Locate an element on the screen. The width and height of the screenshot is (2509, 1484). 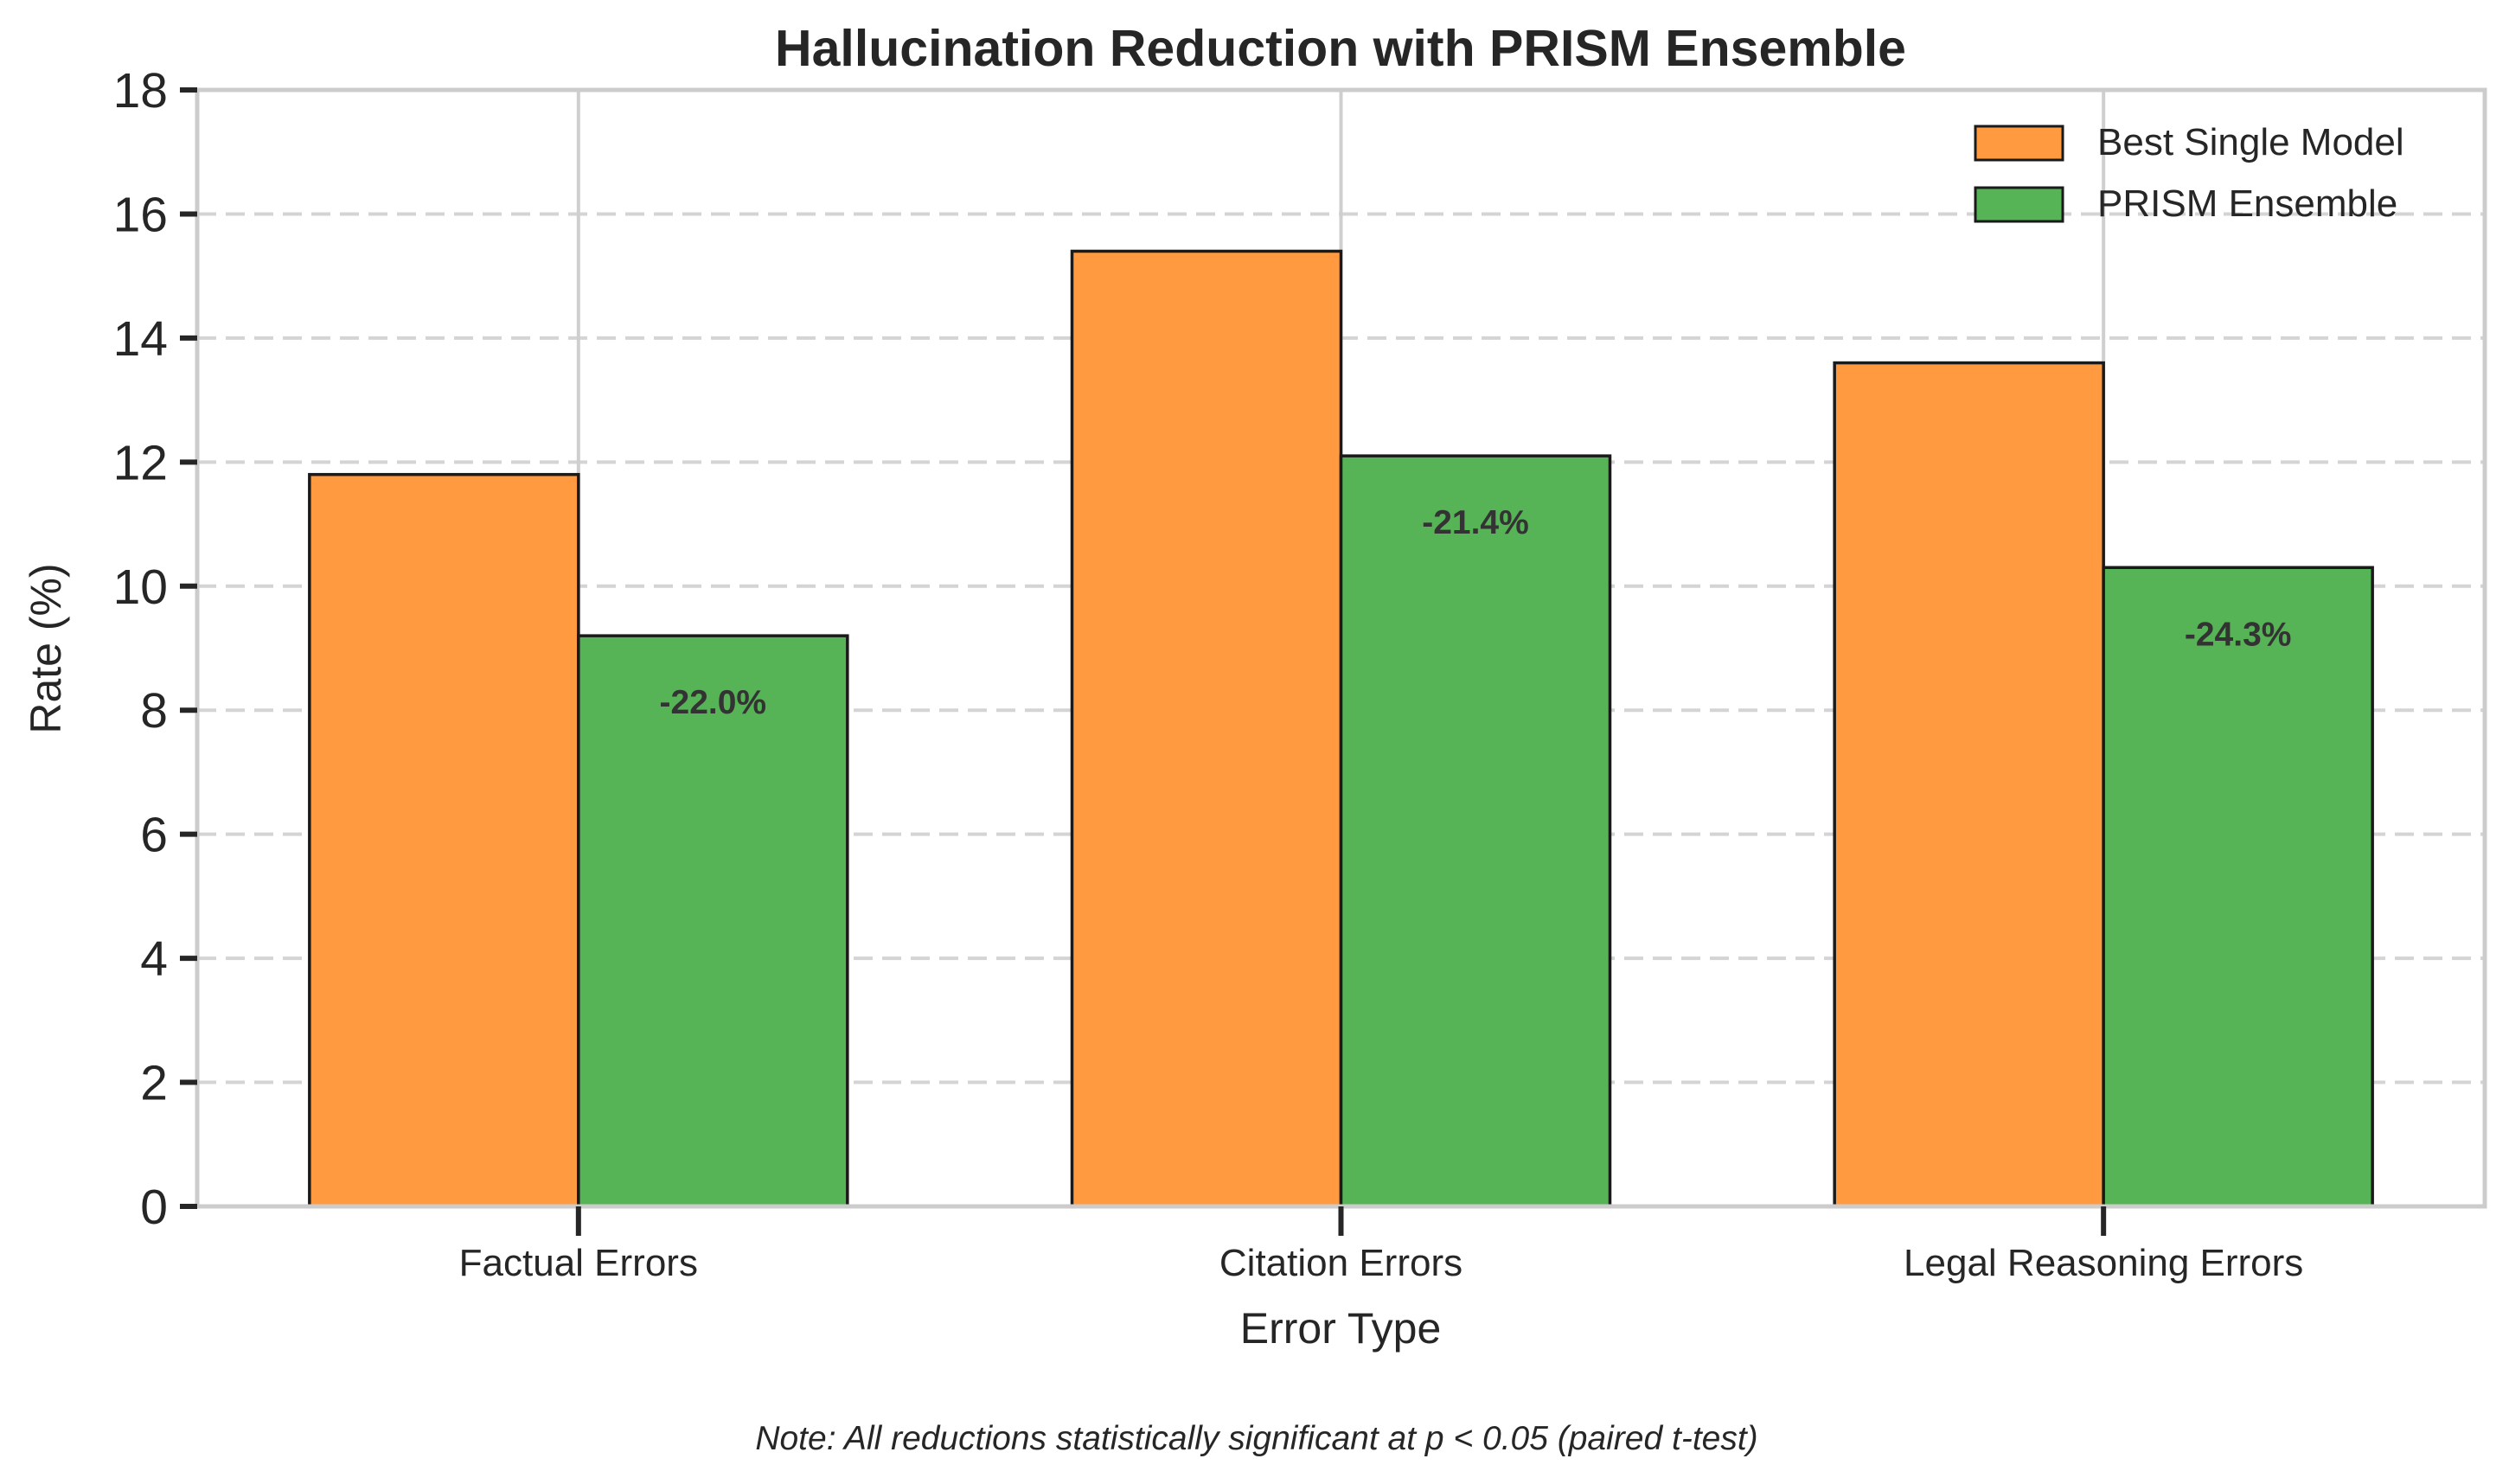
y-tick-label: 10 is located at coordinates (140, 587).